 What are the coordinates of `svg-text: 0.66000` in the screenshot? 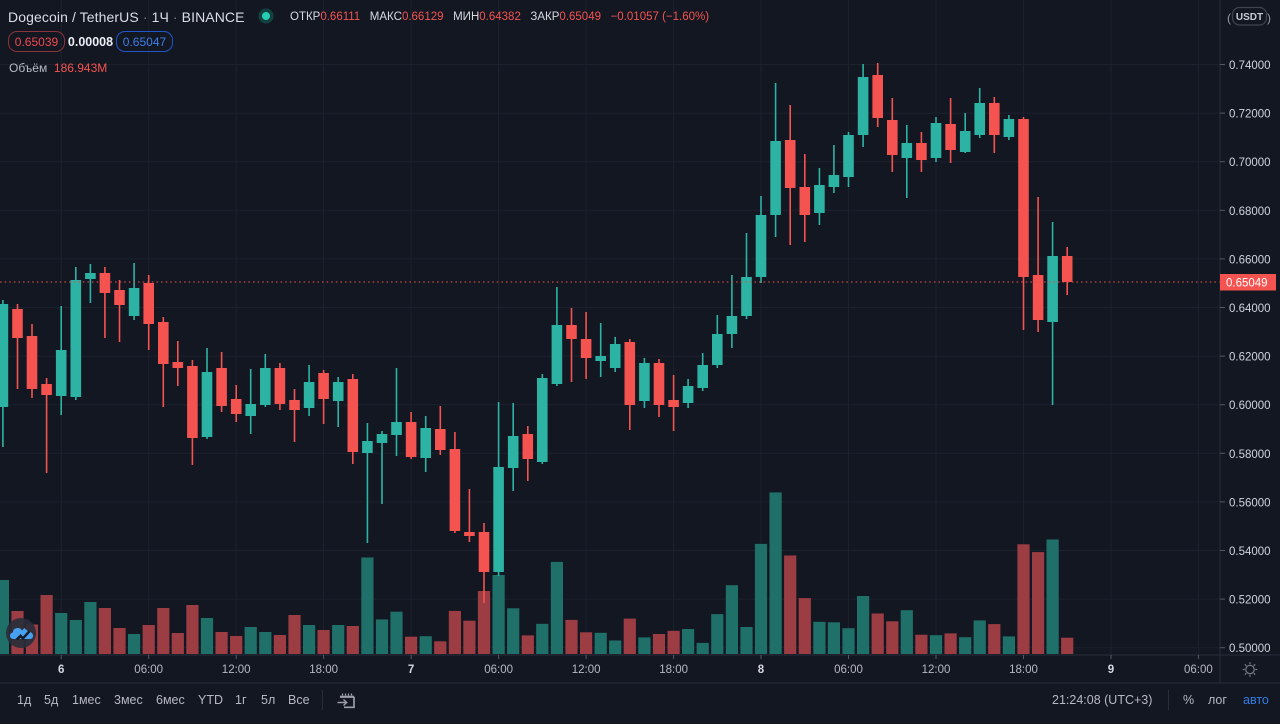 It's located at (1250, 260).